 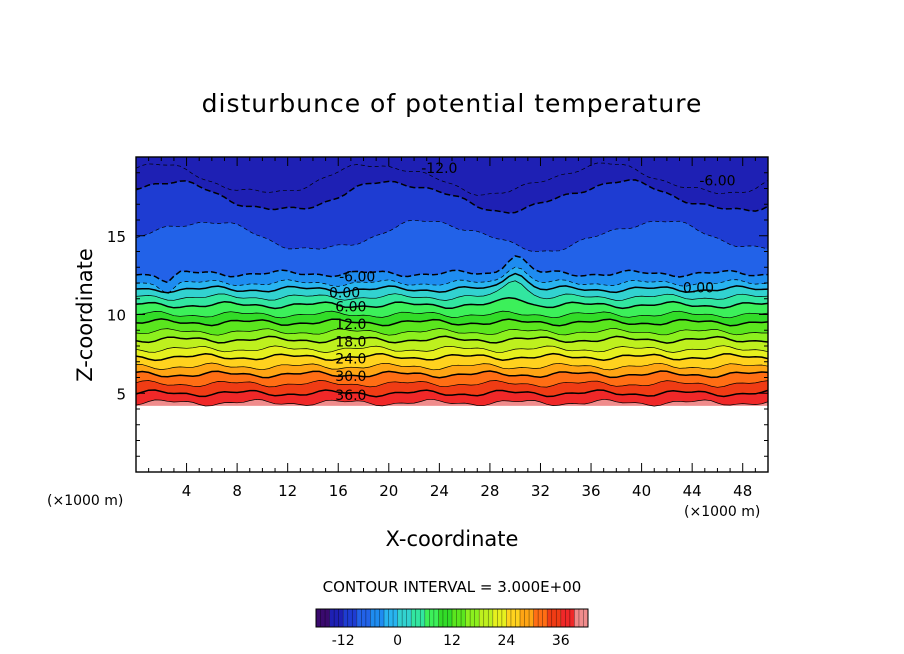 I want to click on x-tick-label: 16, so click(x=338, y=491).